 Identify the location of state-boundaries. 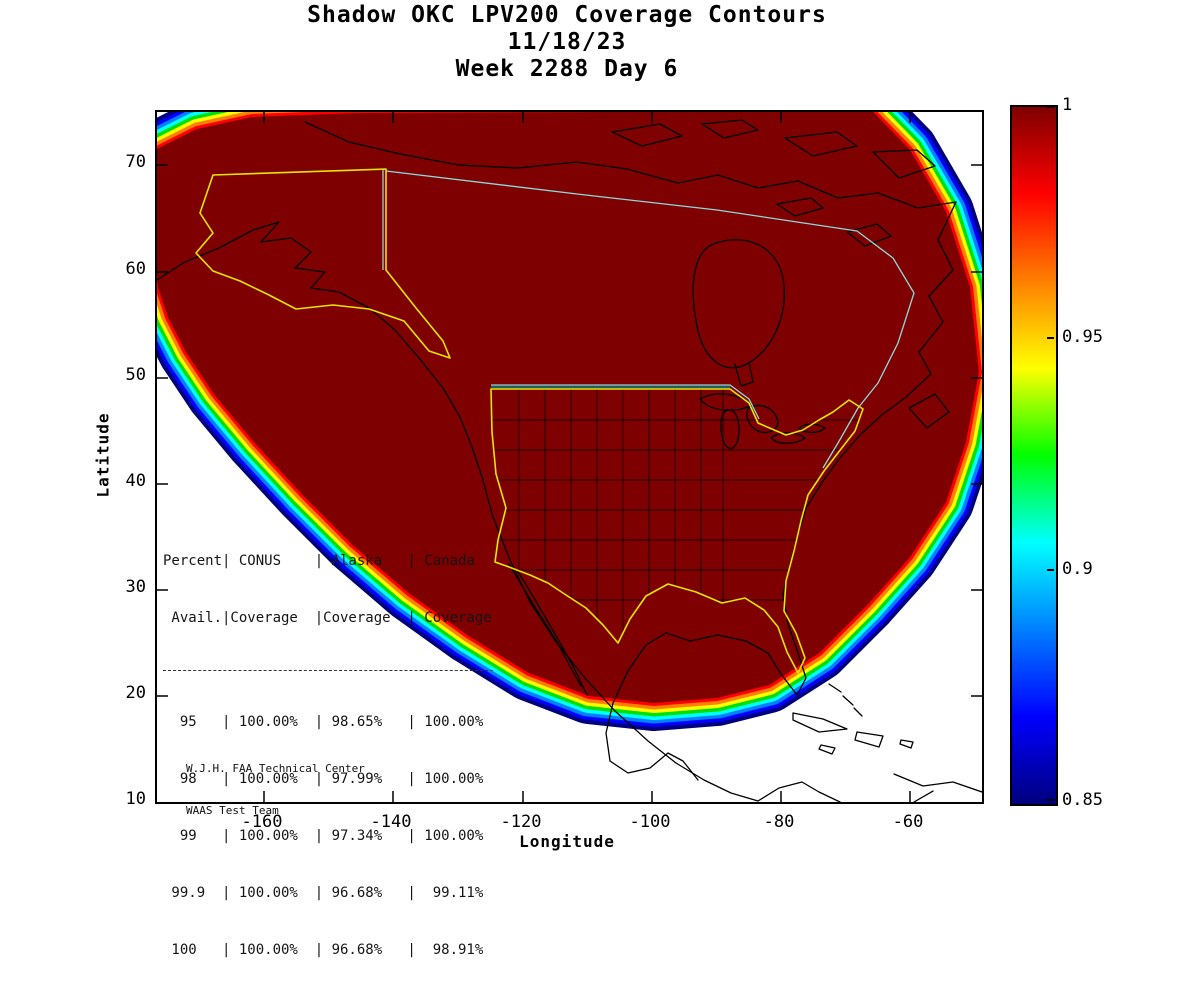
(677, 530).